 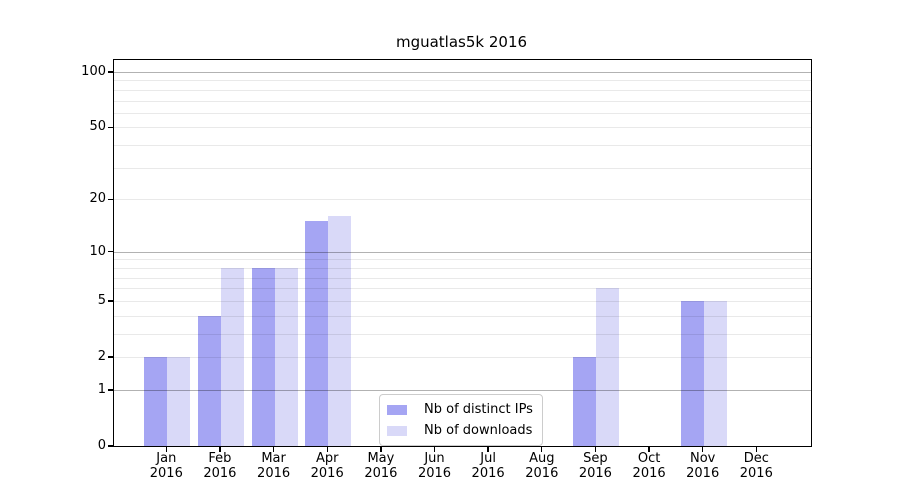 What do you see at coordinates (156, 401) in the screenshot?
I see `bar-distinct-ips-Jan-2016` at bounding box center [156, 401].